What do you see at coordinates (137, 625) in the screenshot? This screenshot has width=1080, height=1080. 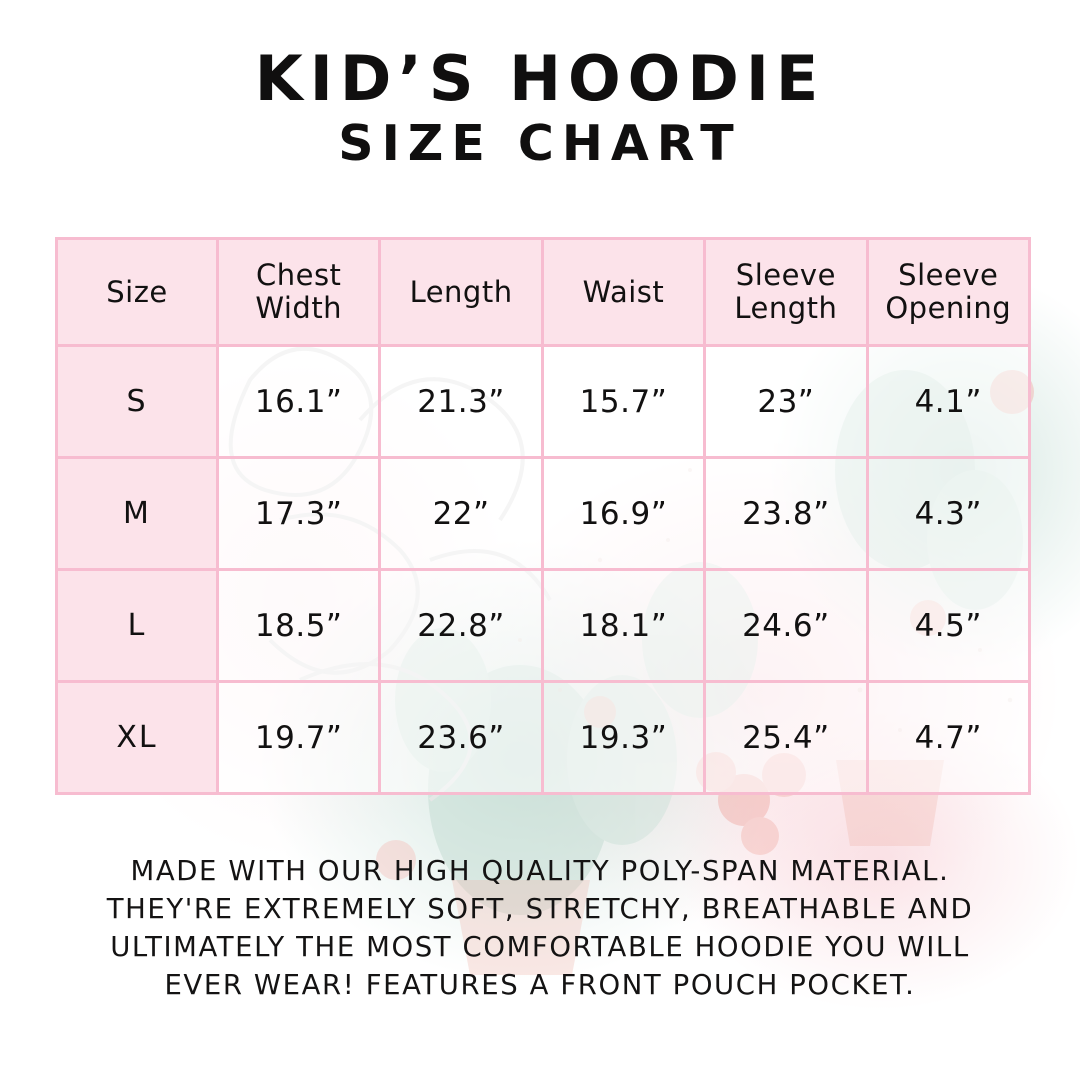 I see `cell-size: L` at bounding box center [137, 625].